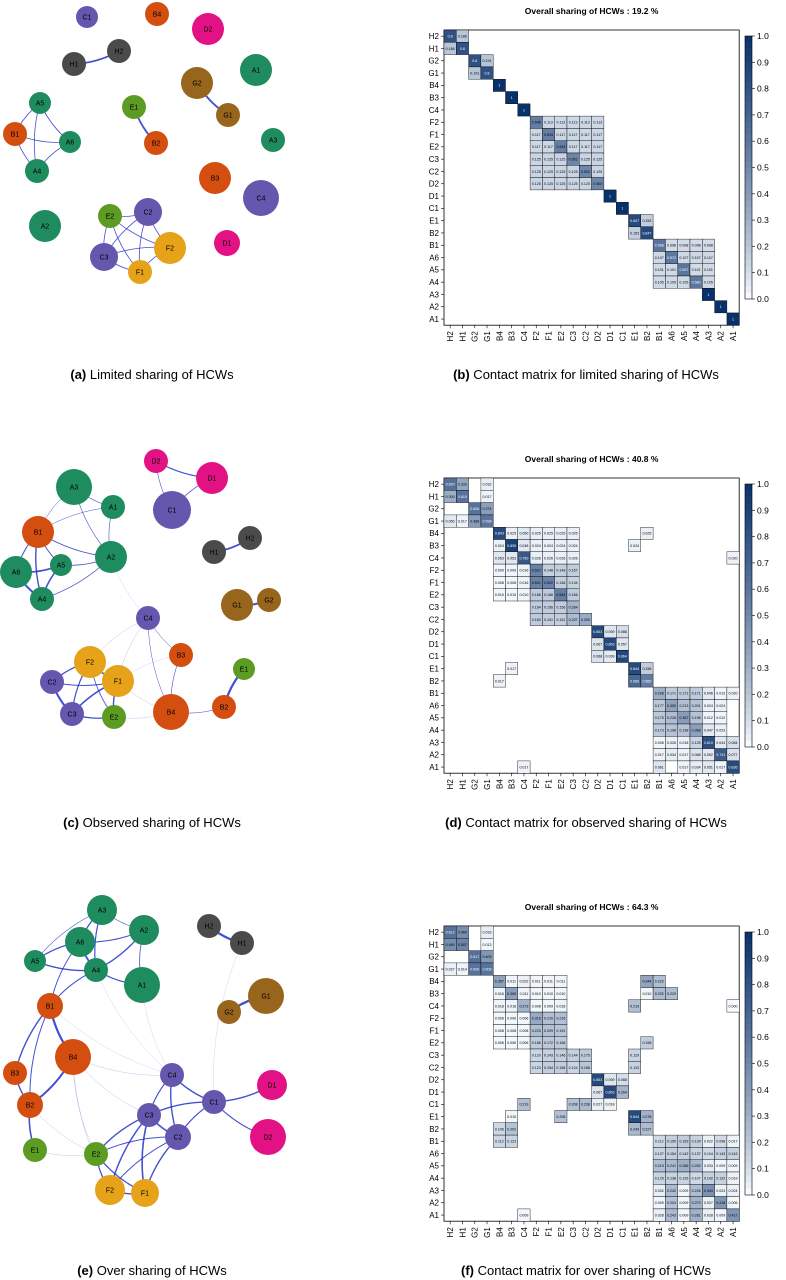 Image resolution: width=786 pixels, height=1280 pixels. I want to click on cell-value: 0.278, so click(646, 1117).